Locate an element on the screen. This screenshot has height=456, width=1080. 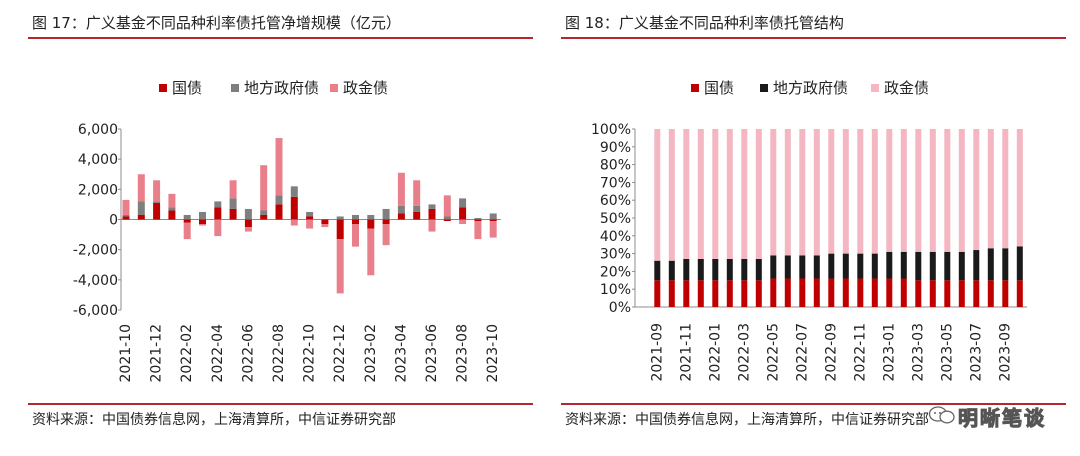
wechat-icon is located at coordinates (941, 415).